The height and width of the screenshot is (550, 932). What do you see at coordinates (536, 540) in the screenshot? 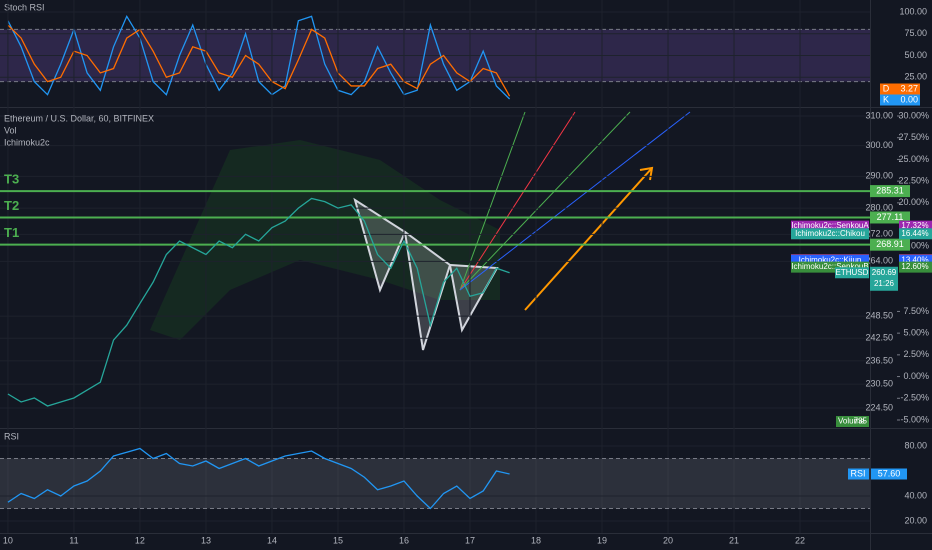
I see `x-tick-label: 18` at bounding box center [536, 540].